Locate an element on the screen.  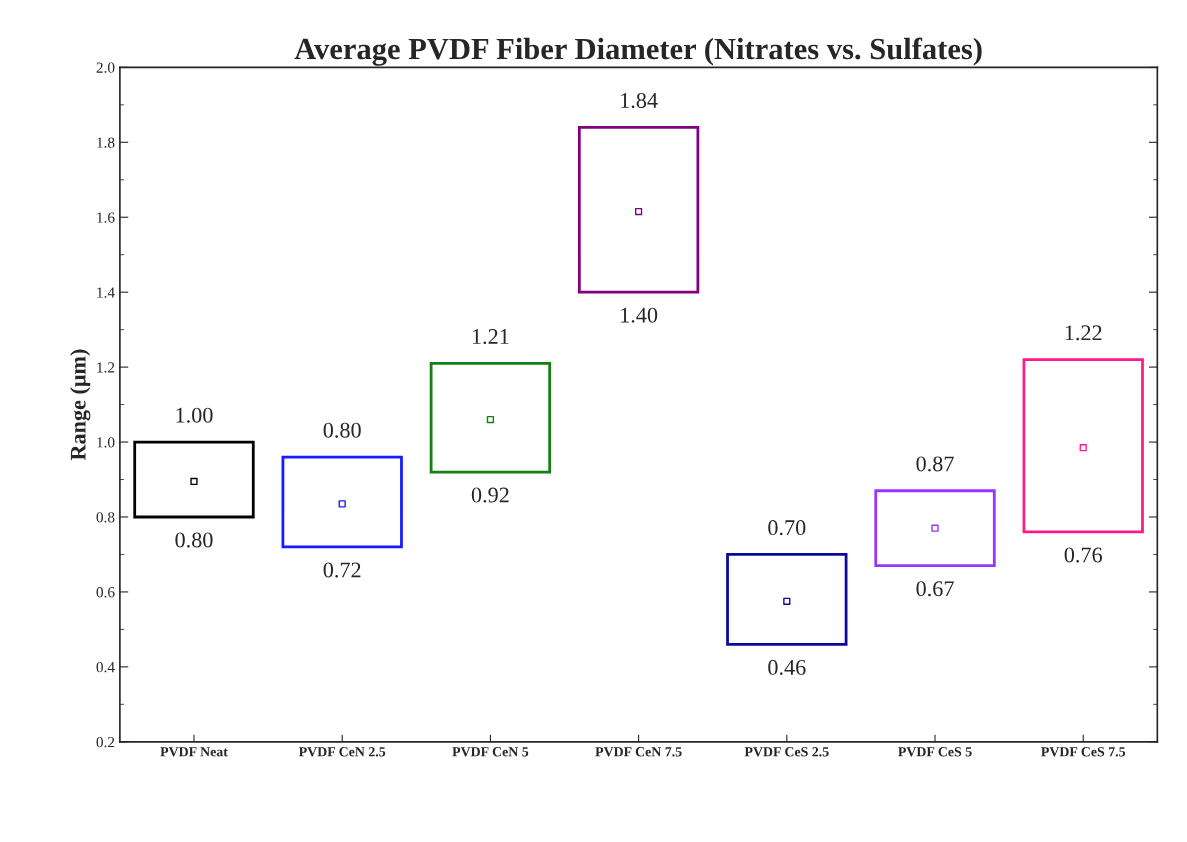
annotation: 1.84 is located at coordinates (639, 100).